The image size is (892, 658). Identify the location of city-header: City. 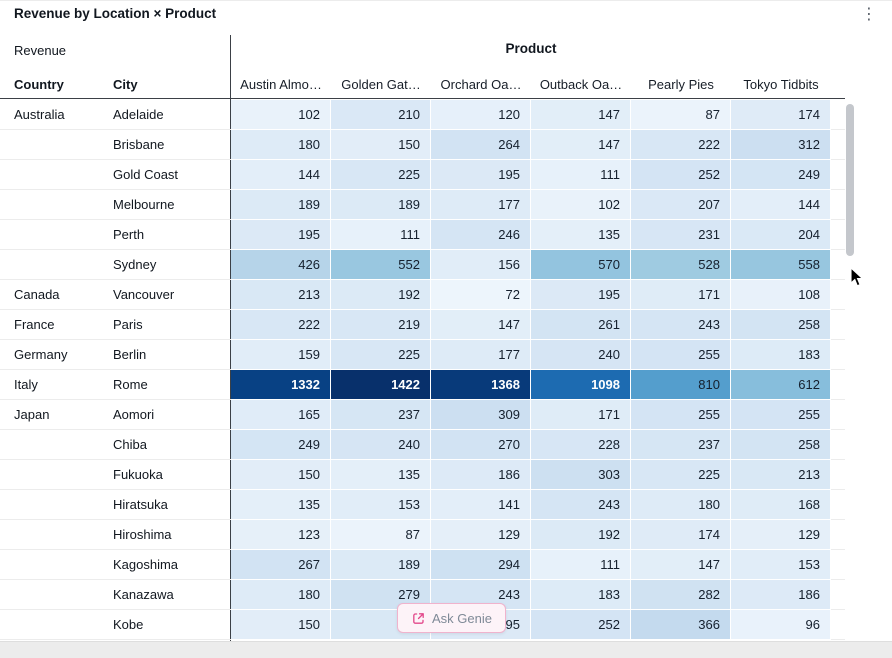
(125, 84).